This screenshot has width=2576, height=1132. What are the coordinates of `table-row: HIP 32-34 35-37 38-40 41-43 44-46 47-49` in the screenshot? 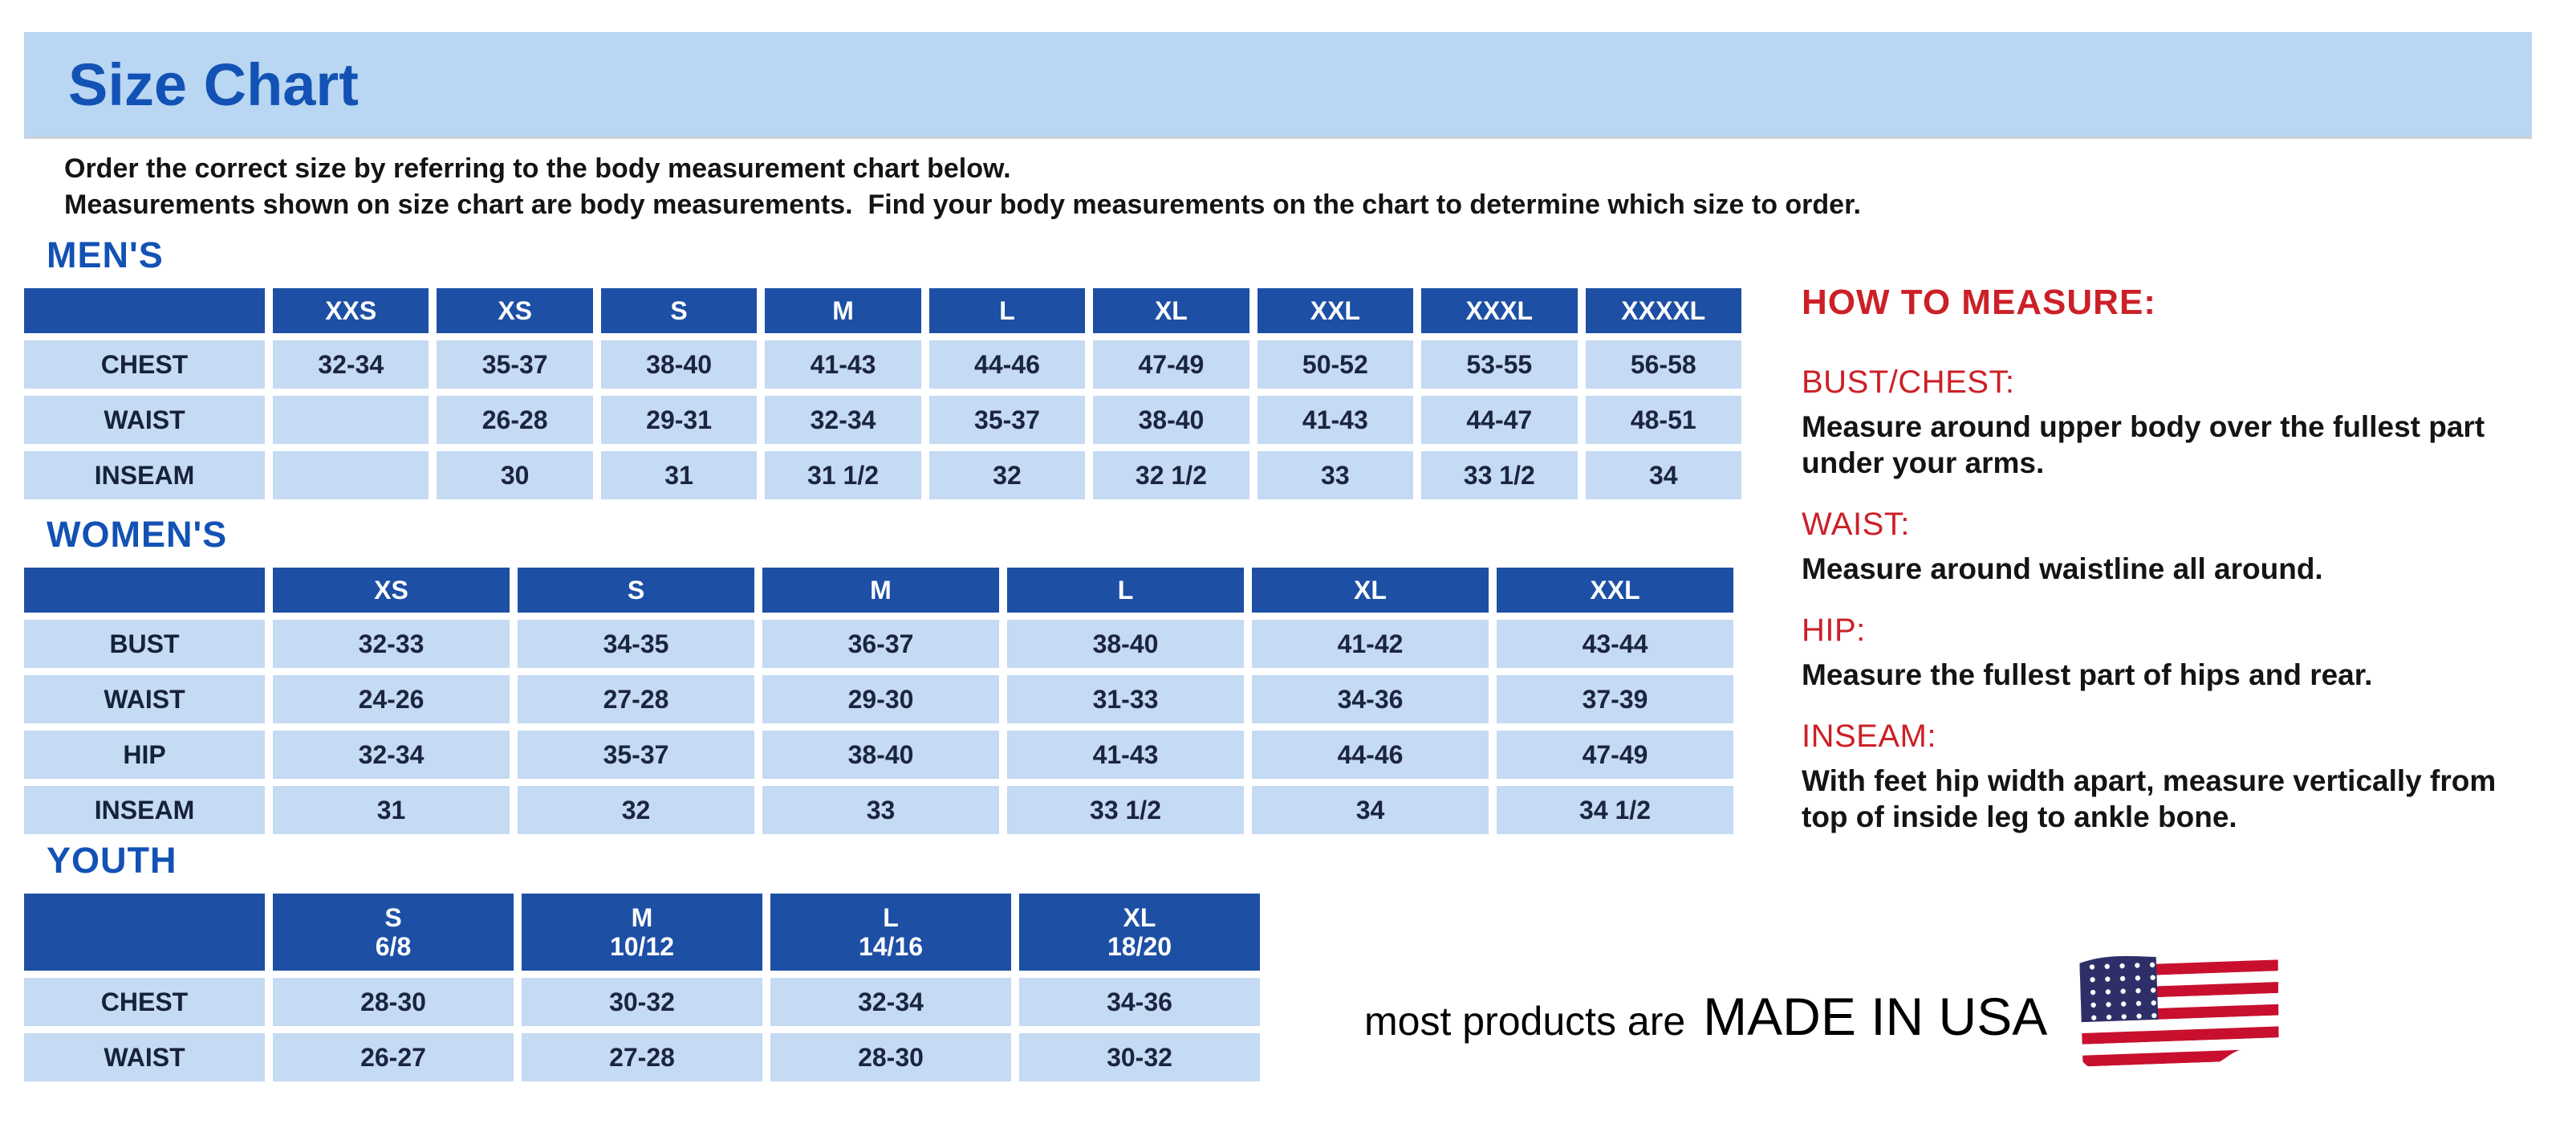 It's located at (878, 755).